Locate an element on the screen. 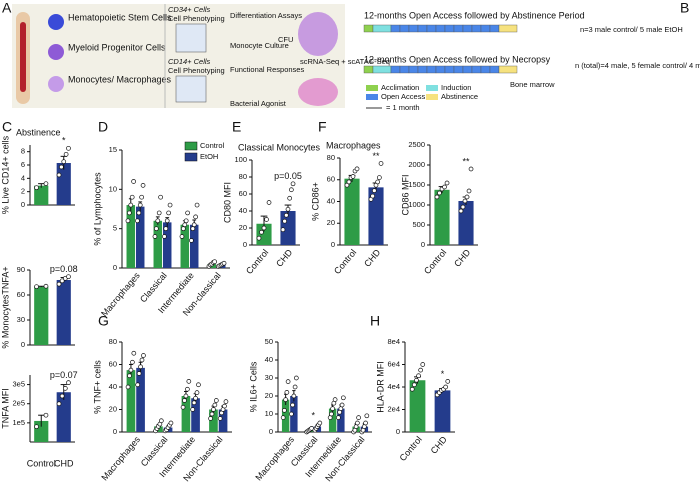 Image resolution: width=700 pixels, height=485 pixels. panel-label: A is located at coordinates (7, 8).